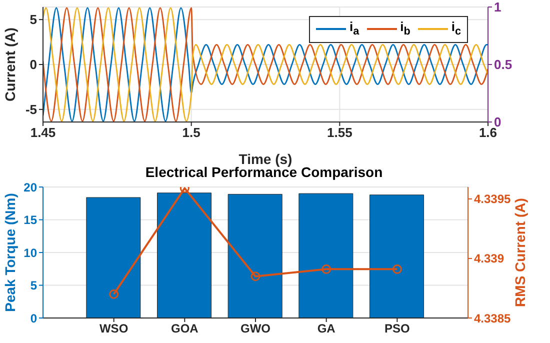 The width and height of the screenshot is (550, 343). Describe the element at coordinates (498, 7) in the screenshot. I see `y2-tick-label: 1` at that location.